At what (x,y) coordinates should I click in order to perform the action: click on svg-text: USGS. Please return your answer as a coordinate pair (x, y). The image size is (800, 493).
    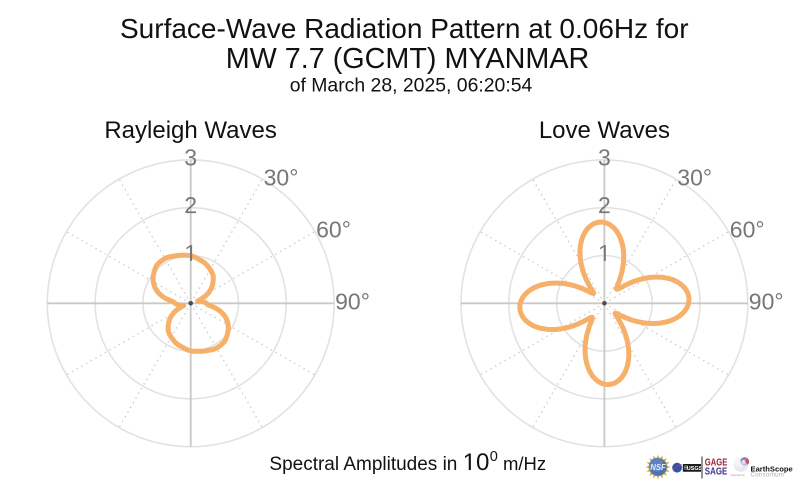
    Looking at the image, I should click on (695, 469).